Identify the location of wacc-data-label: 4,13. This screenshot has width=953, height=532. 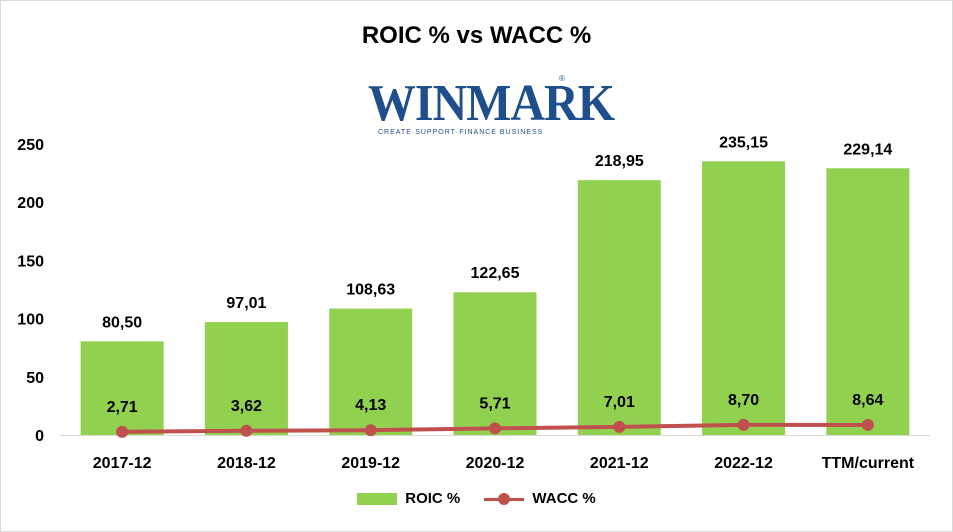
(370, 405).